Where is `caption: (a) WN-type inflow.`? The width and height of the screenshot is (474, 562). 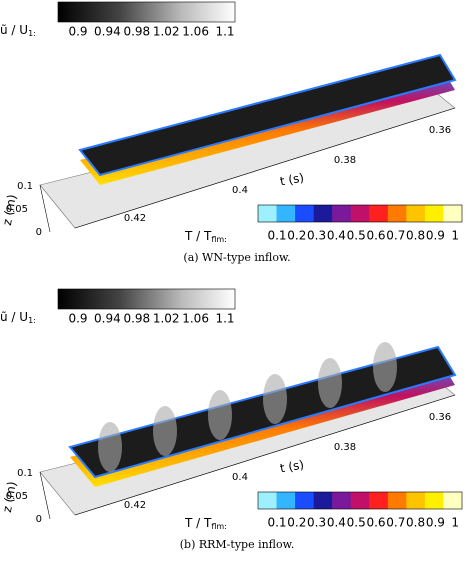 caption: (a) WN-type inflow. is located at coordinates (236, 257).